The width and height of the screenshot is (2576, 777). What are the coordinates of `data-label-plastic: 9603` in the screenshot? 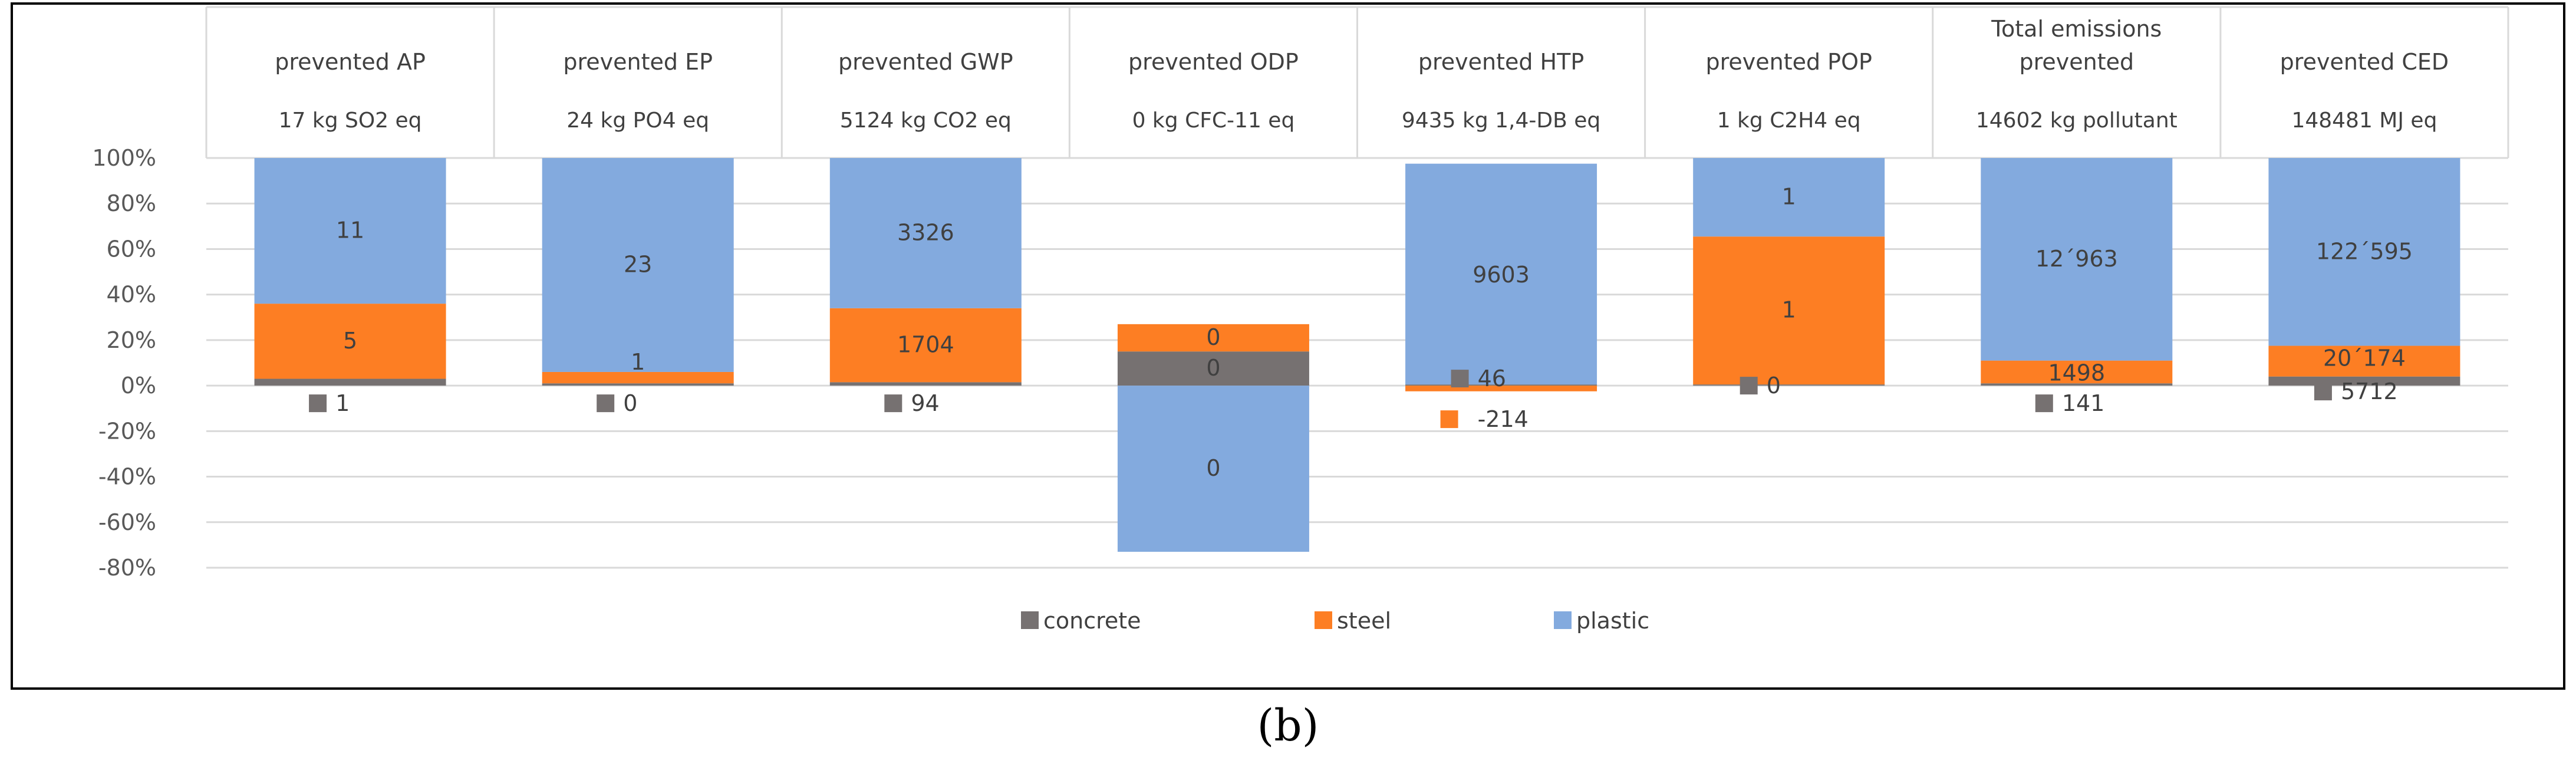 It's located at (1501, 275).